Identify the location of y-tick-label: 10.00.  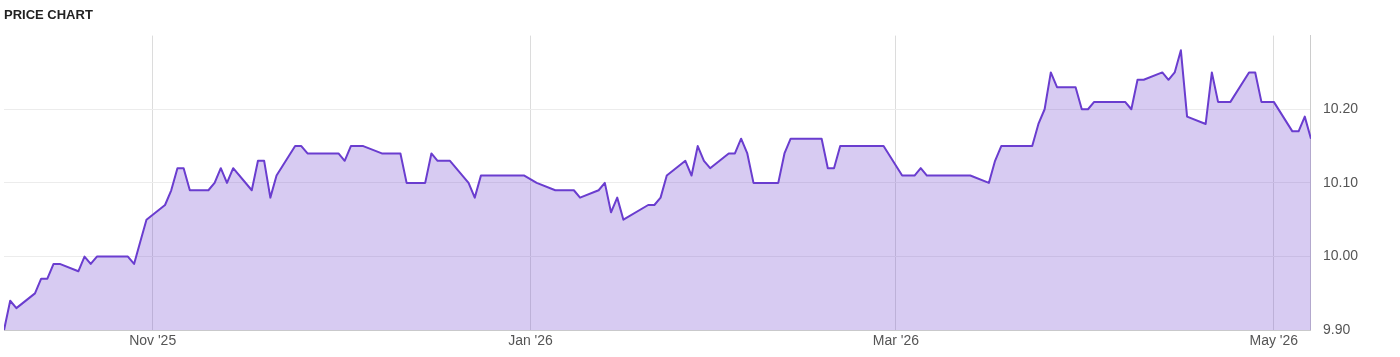
(1340, 255).